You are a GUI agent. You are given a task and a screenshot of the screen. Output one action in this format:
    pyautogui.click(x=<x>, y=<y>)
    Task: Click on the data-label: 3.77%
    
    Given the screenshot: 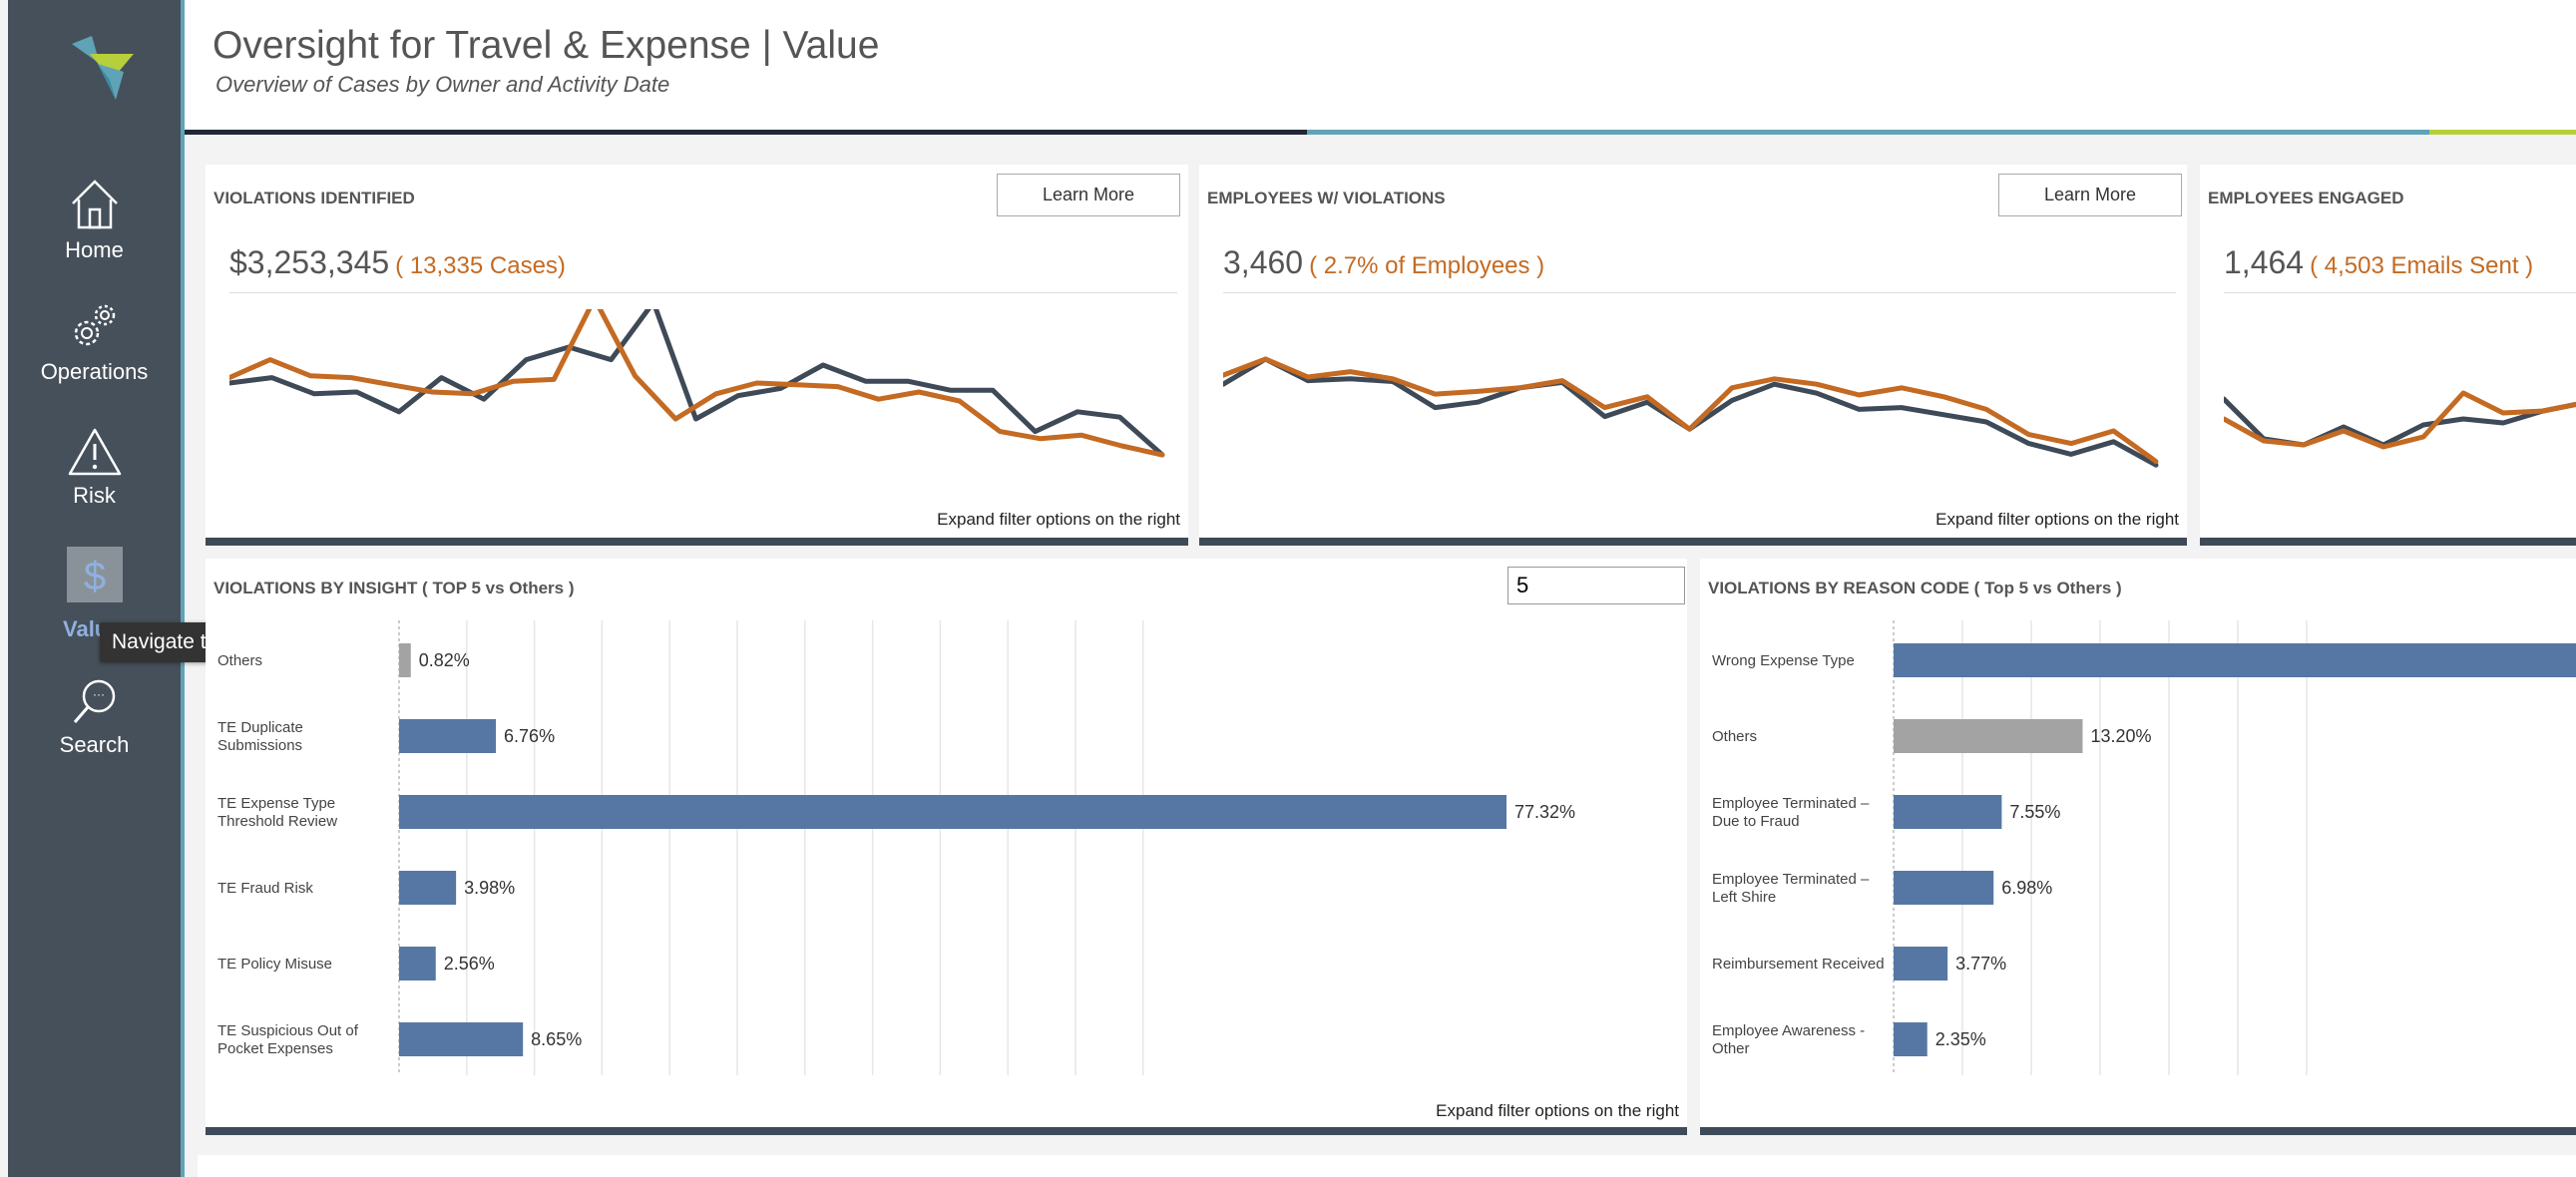 What is the action you would take?
    pyautogui.click(x=1981, y=964)
    